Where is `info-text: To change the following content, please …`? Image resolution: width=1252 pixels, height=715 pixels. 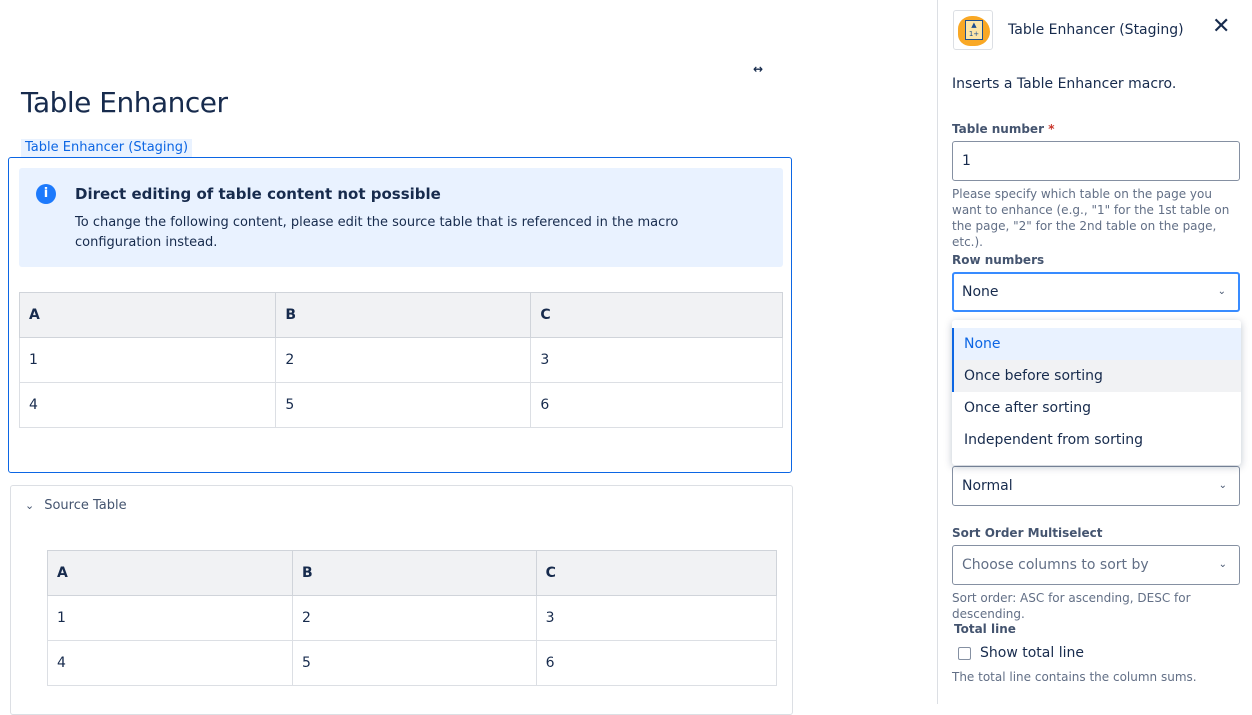 info-text: To change the following content, please … is located at coordinates (377, 232).